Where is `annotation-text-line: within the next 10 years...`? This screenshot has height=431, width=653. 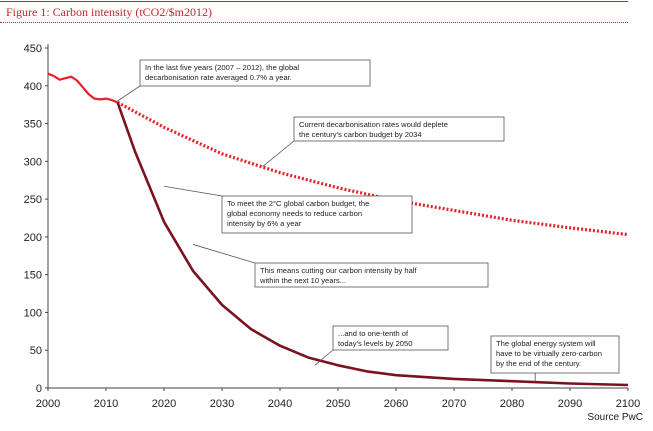
annotation-text-line: within the next 10 years... is located at coordinates (302, 280).